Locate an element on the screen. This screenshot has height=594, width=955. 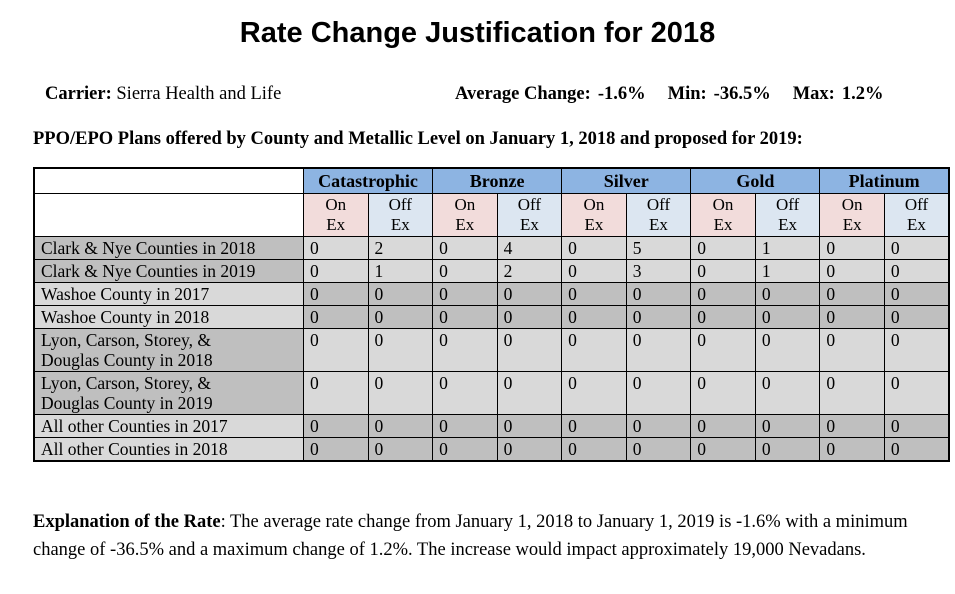
row-label: Clark & Nye Counties in 2018 is located at coordinates (168, 247).